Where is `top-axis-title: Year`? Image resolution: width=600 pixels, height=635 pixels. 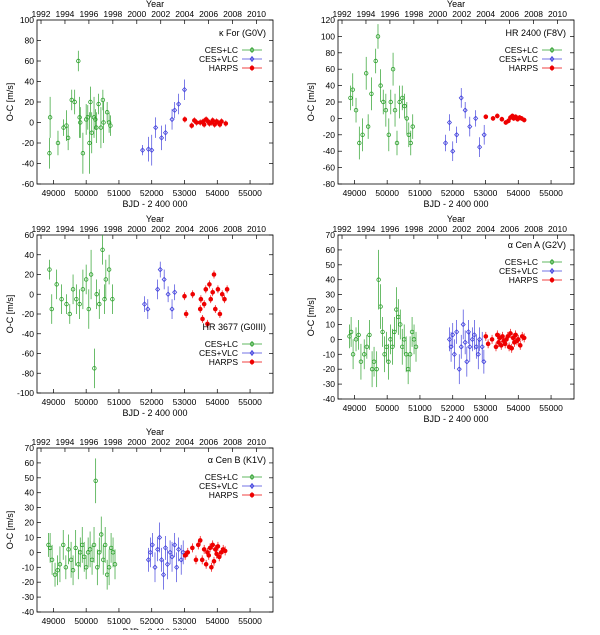 top-axis-title: Year is located at coordinates (456, 4).